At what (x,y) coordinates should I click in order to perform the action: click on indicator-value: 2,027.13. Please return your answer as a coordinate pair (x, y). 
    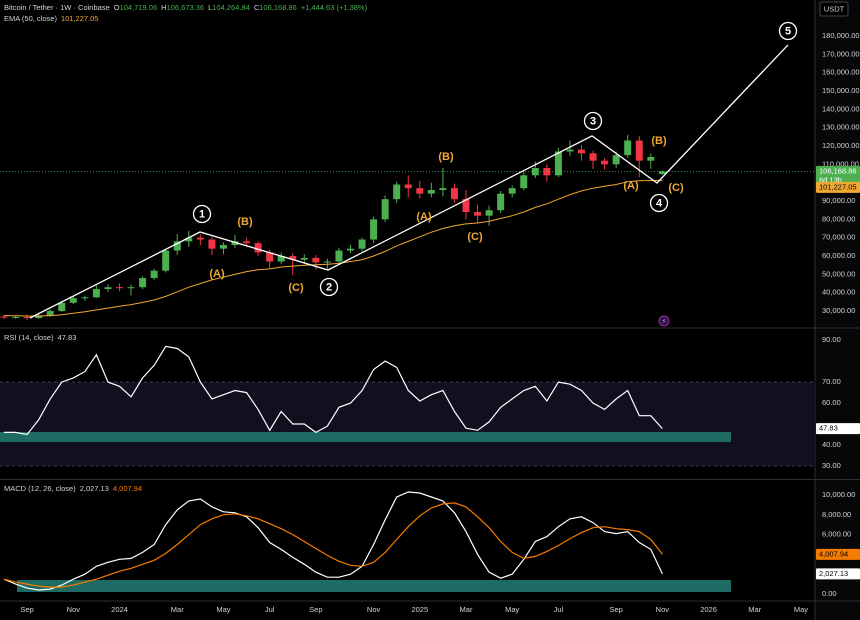
    Looking at the image, I should click on (94, 488).